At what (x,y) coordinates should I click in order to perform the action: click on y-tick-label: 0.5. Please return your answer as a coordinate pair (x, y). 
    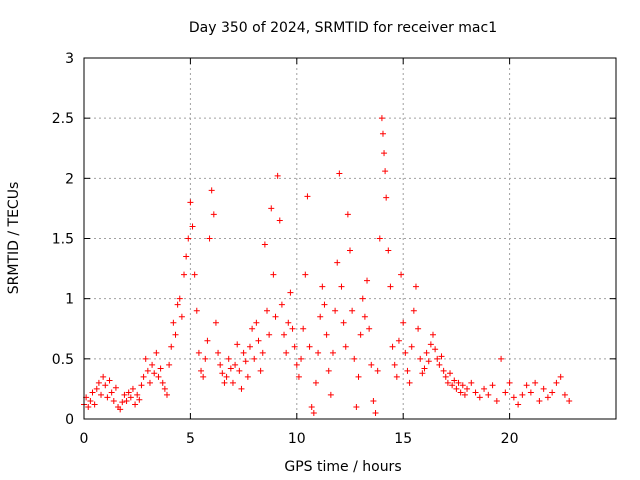
    Looking at the image, I should click on (63, 360).